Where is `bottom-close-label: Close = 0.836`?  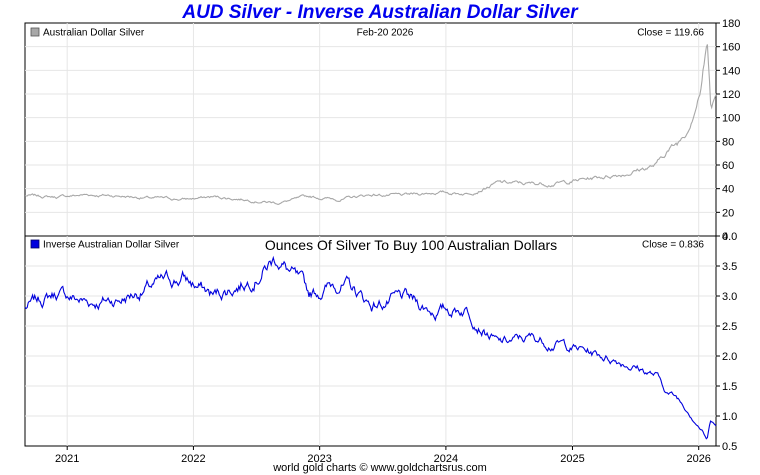 bottom-close-label: Close = 0.836 is located at coordinates (673, 245).